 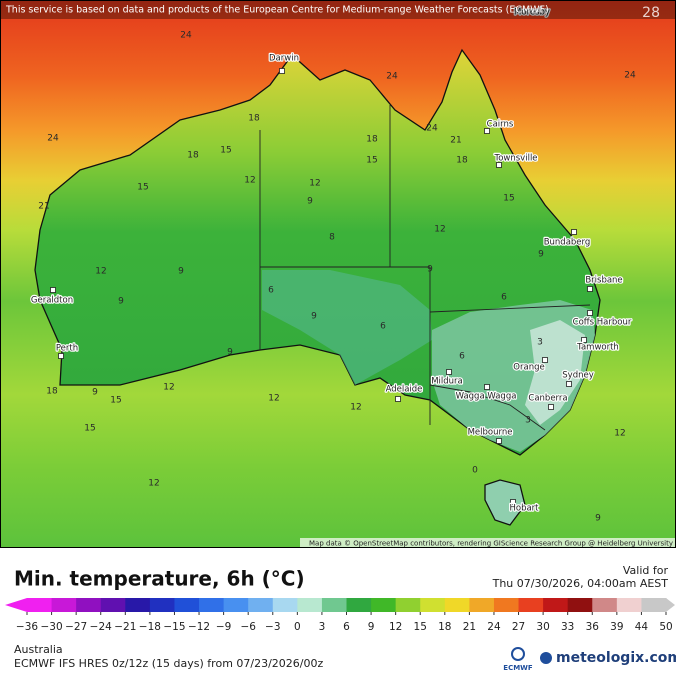 What do you see at coordinates (505, 502) in the screenshot?
I see `tasmania` at bounding box center [505, 502].